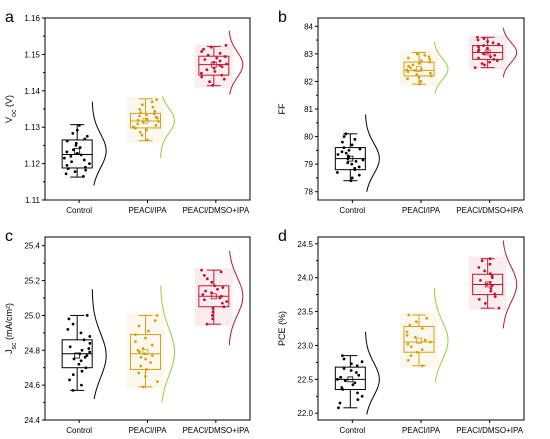 This screenshot has width=550, height=439. I want to click on x-tick-label: Control, so click(352, 210).